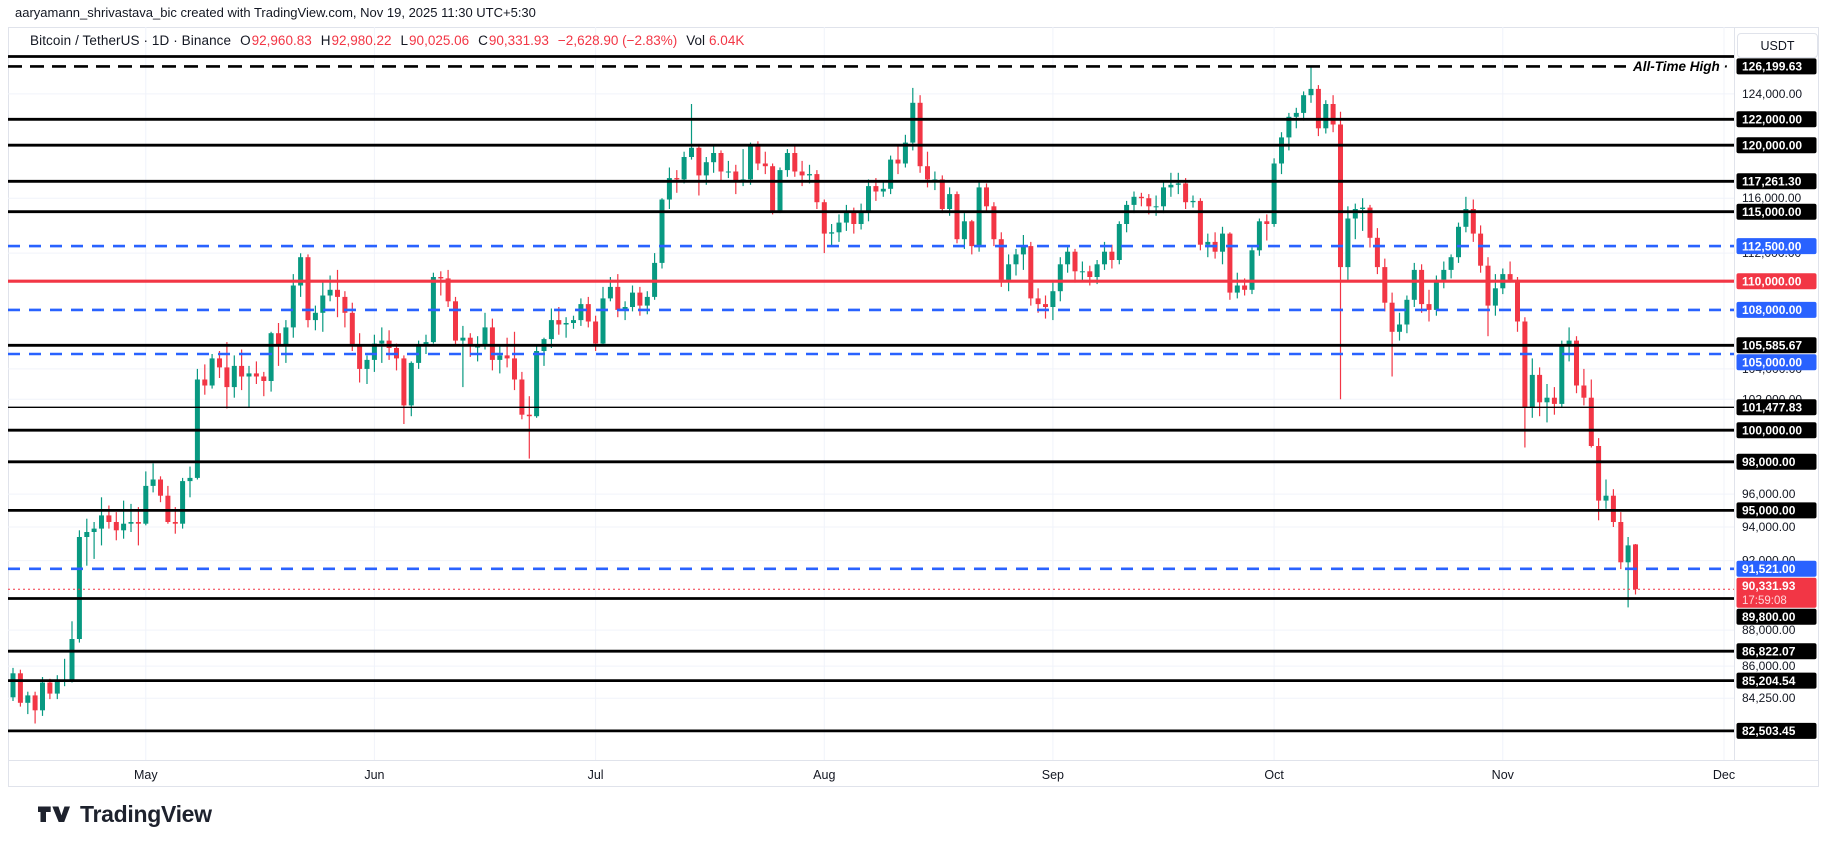 The height and width of the screenshot is (849, 1825). Describe the element at coordinates (131, 40) in the screenshot. I see `symbol-title: Bitcoin / TetherUS · 1D · Binance` at that location.